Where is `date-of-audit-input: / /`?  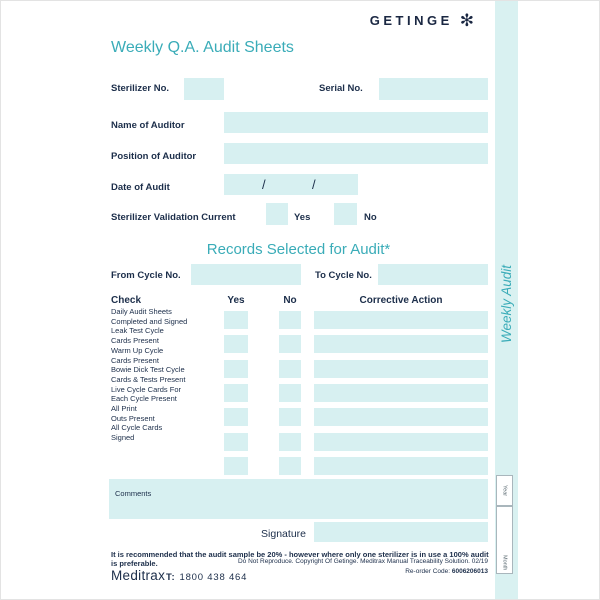 date-of-audit-input: / / is located at coordinates (291, 184).